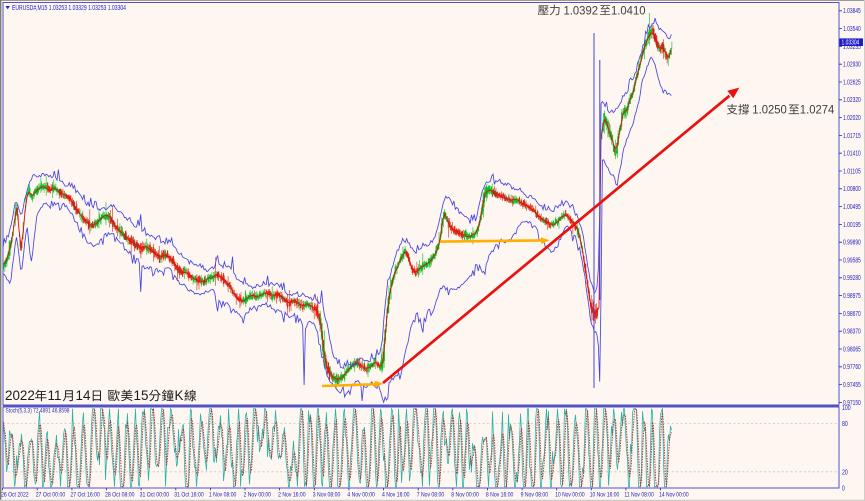  What do you see at coordinates (141, 395) in the screenshot?
I see `svg-text: 15` at bounding box center [141, 395].